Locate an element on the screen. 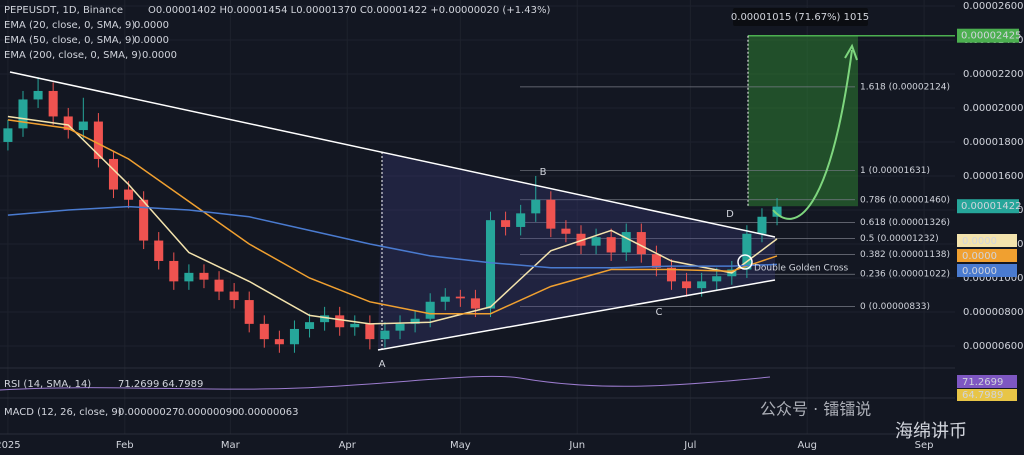  point-label: A is located at coordinates (382, 364).